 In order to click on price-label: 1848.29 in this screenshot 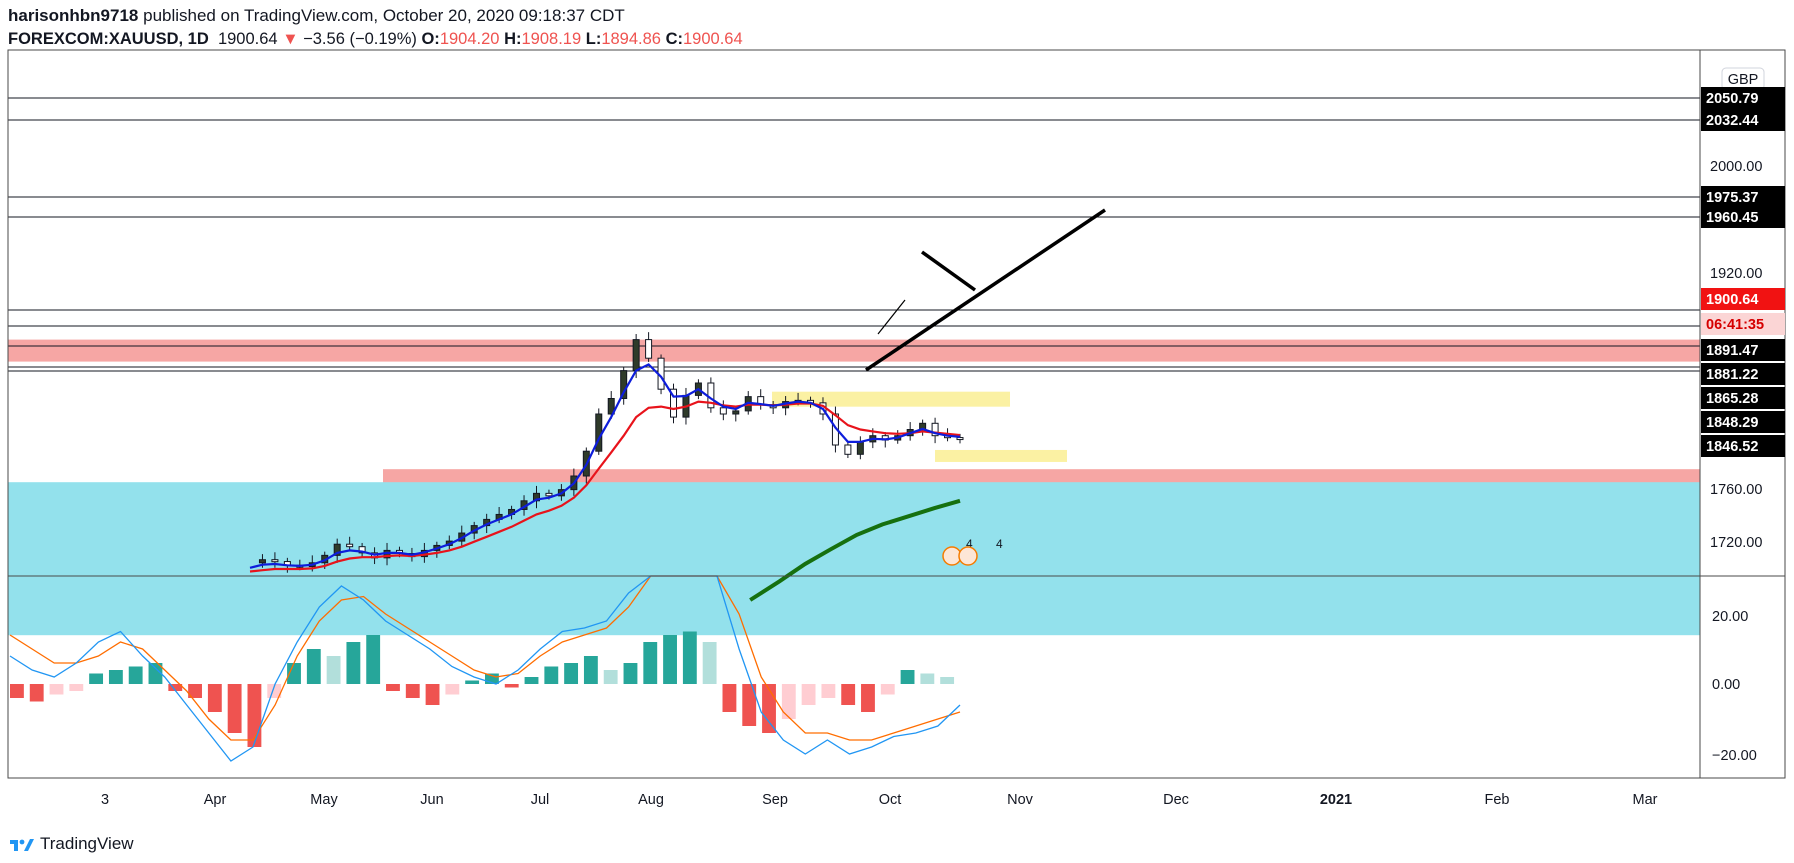, I will do `click(1732, 423)`.